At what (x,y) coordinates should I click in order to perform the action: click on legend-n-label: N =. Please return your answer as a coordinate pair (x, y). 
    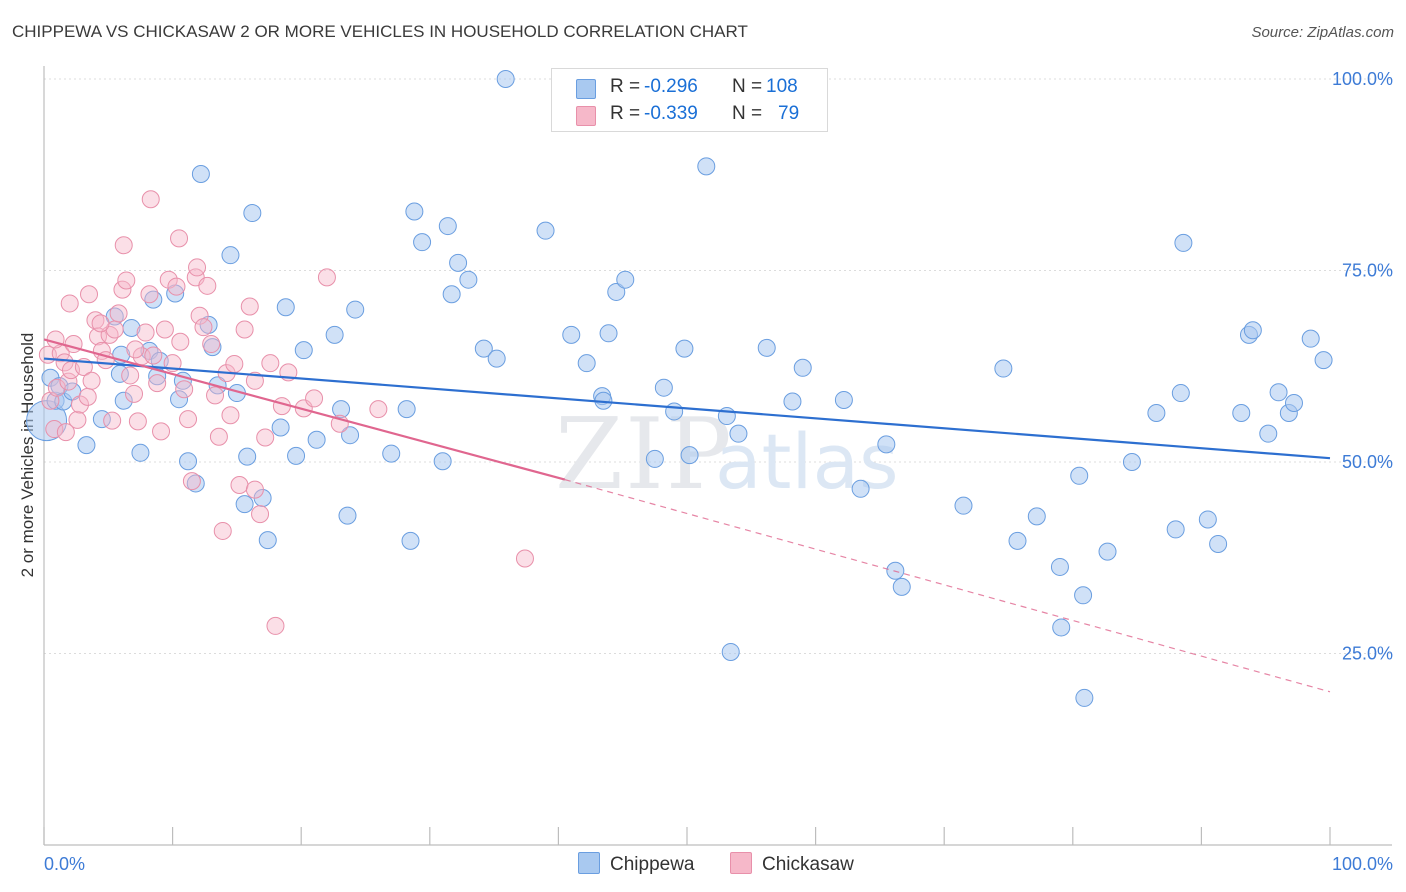
    Looking at the image, I should click on (747, 86).